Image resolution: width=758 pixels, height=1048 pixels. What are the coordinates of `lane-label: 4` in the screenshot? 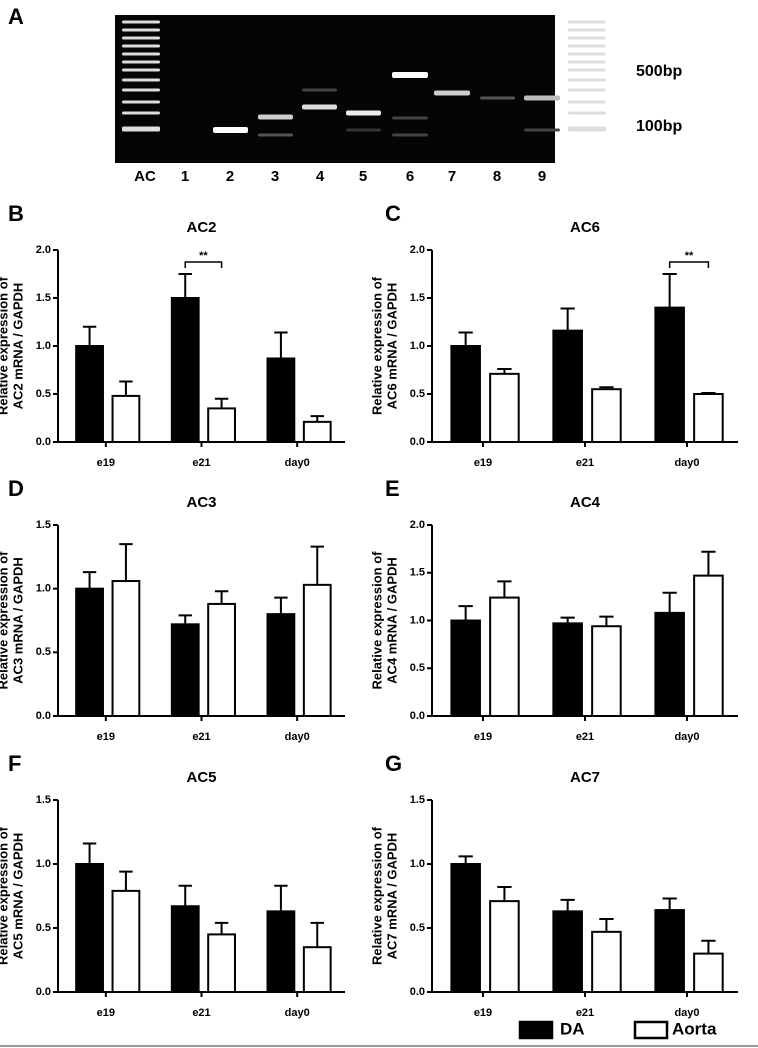 It's located at (320, 176).